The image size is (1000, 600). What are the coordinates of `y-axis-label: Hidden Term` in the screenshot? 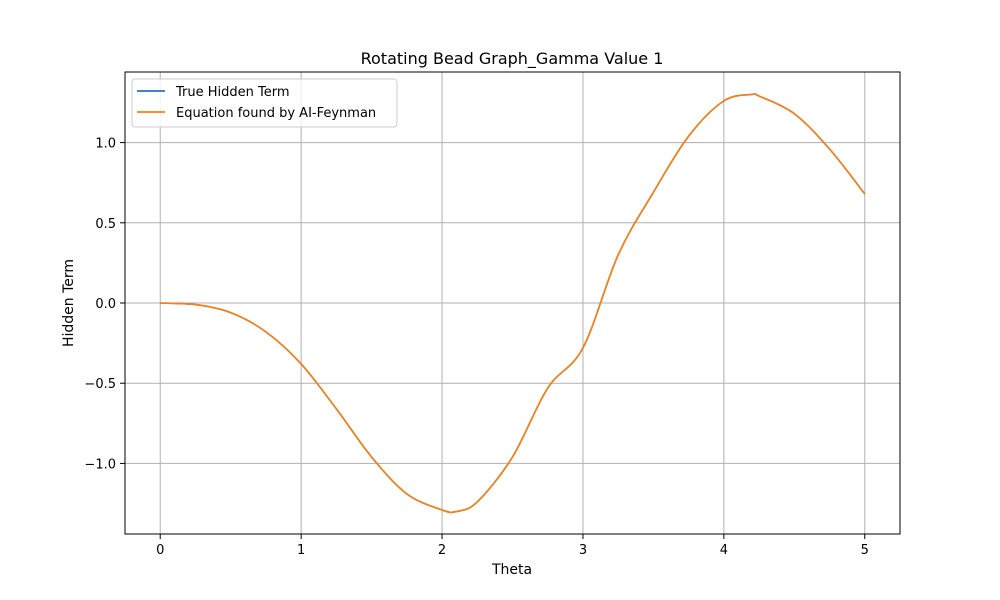 It's located at (69, 303).